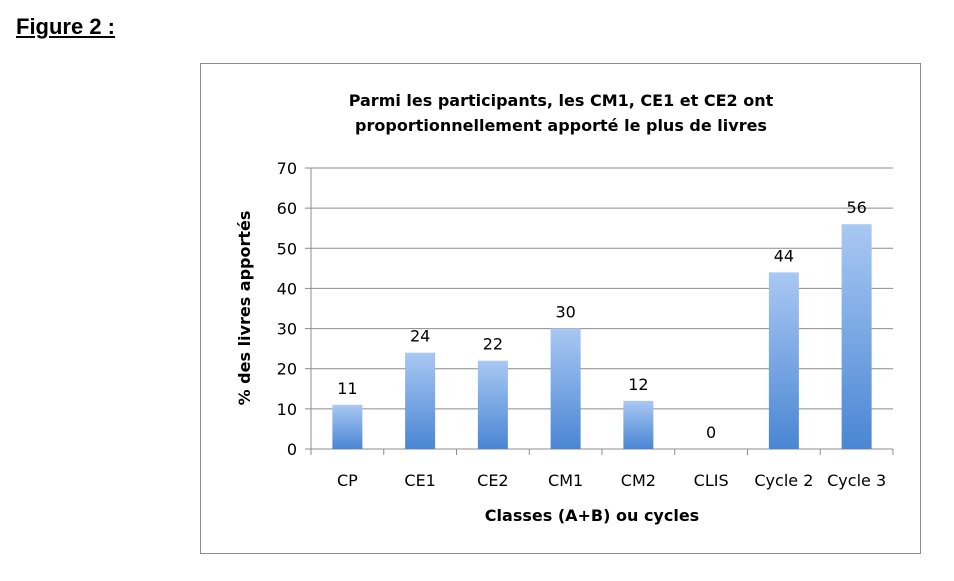  Describe the element at coordinates (347, 426) in the screenshot. I see `bar-cp` at that location.